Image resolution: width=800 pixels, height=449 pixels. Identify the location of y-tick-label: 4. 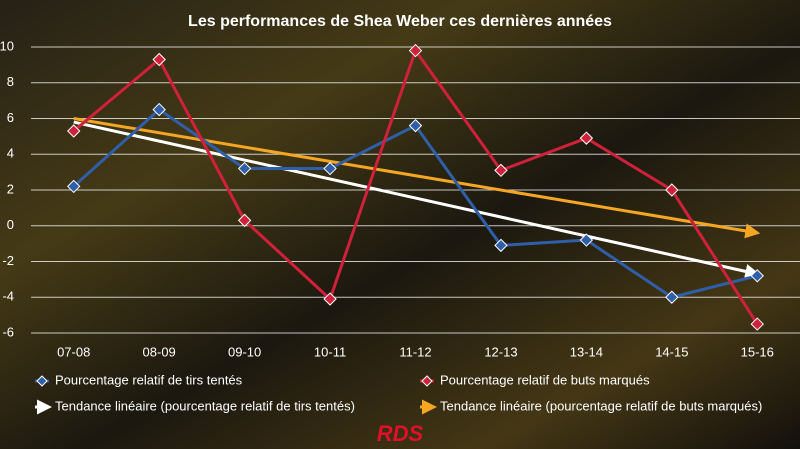
(10, 153).